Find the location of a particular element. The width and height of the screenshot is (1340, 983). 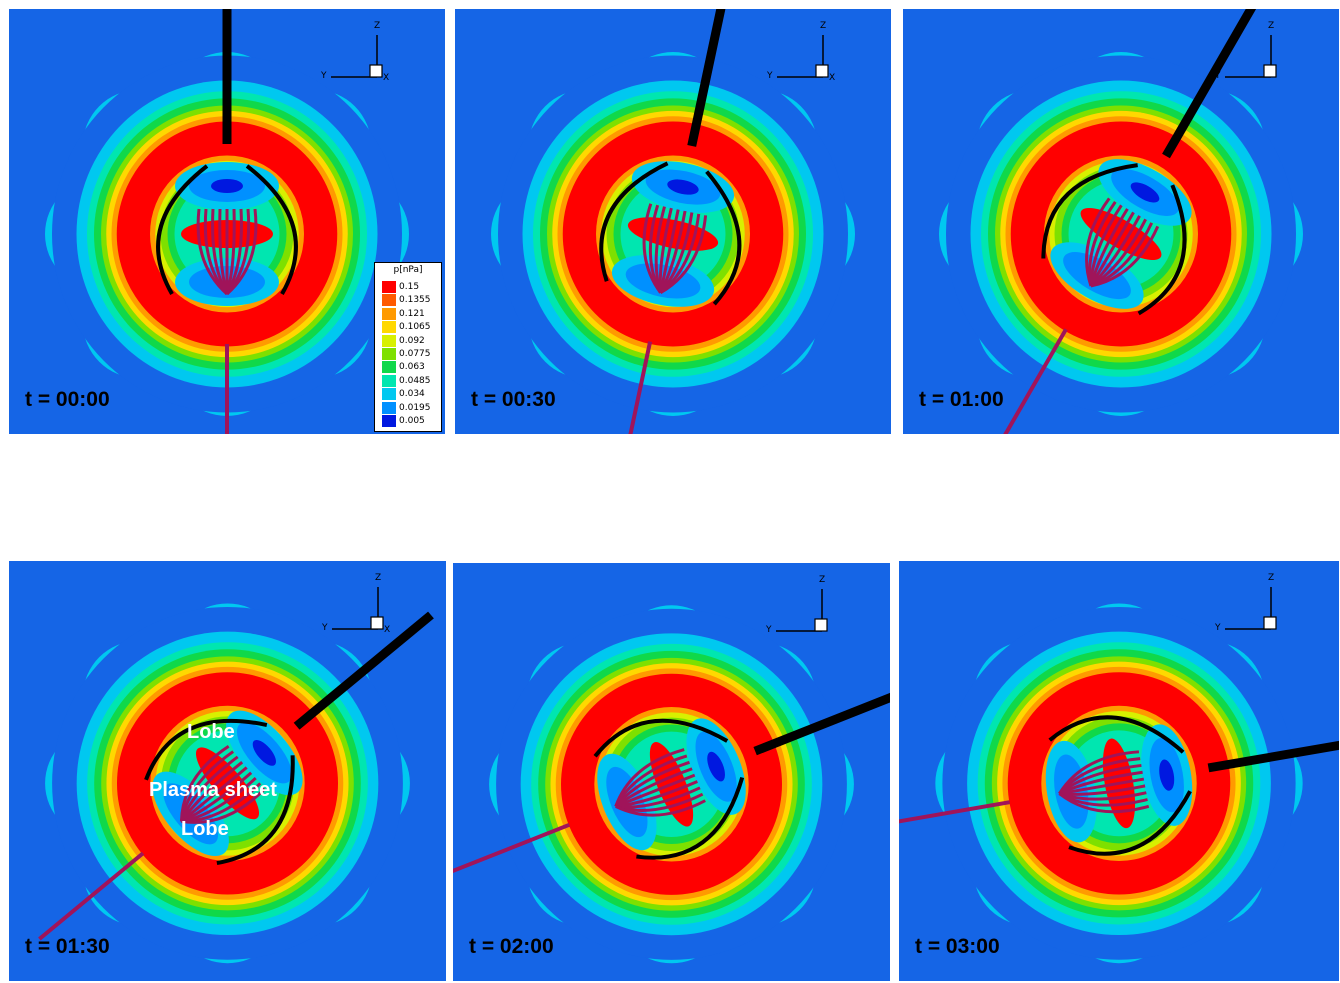

time-label: t = 00:00 is located at coordinates (67, 399).